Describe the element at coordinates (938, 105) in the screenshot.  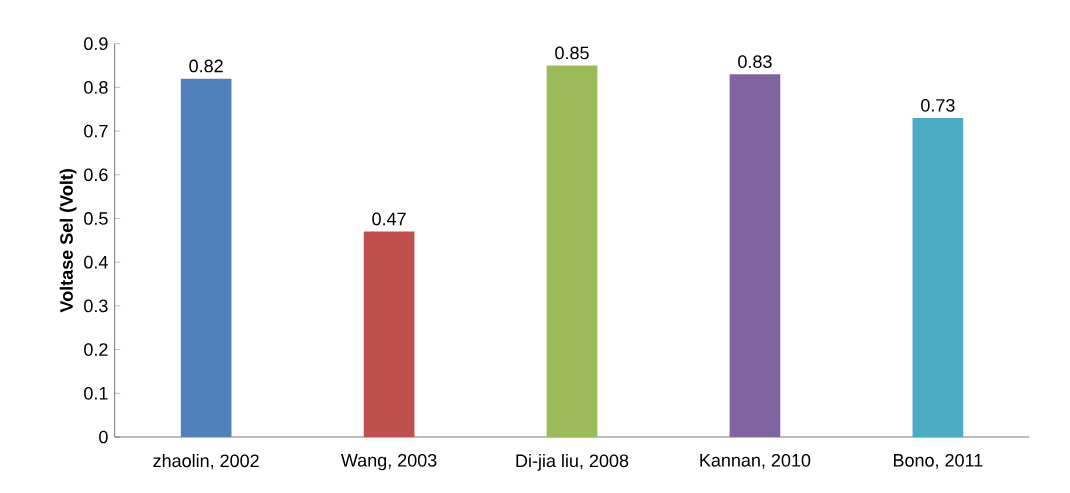
I see `data-label: 0.73` at that location.